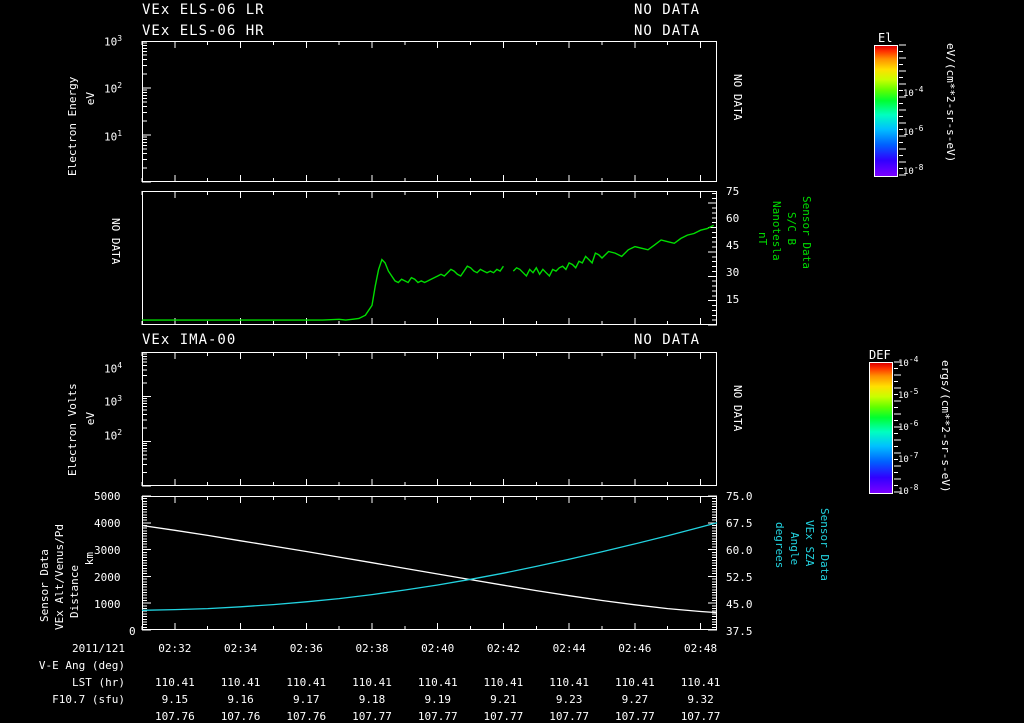 Image resolution: width=1024 pixels, height=723 pixels. What do you see at coordinates (700, 699) in the screenshot?
I see `table-cell: 9.32` at bounding box center [700, 699].